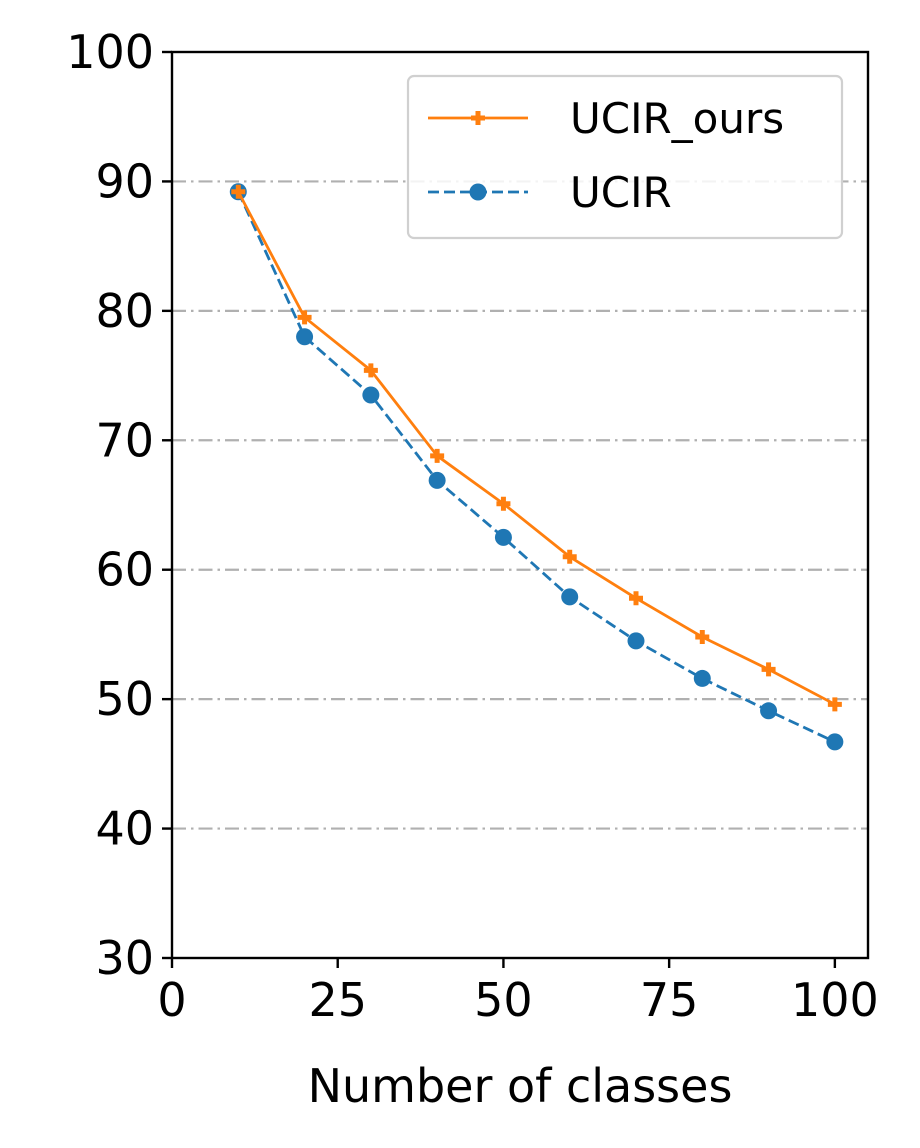  What do you see at coordinates (124, 958) in the screenshot?
I see `y-tick-label-30: 30` at bounding box center [124, 958].